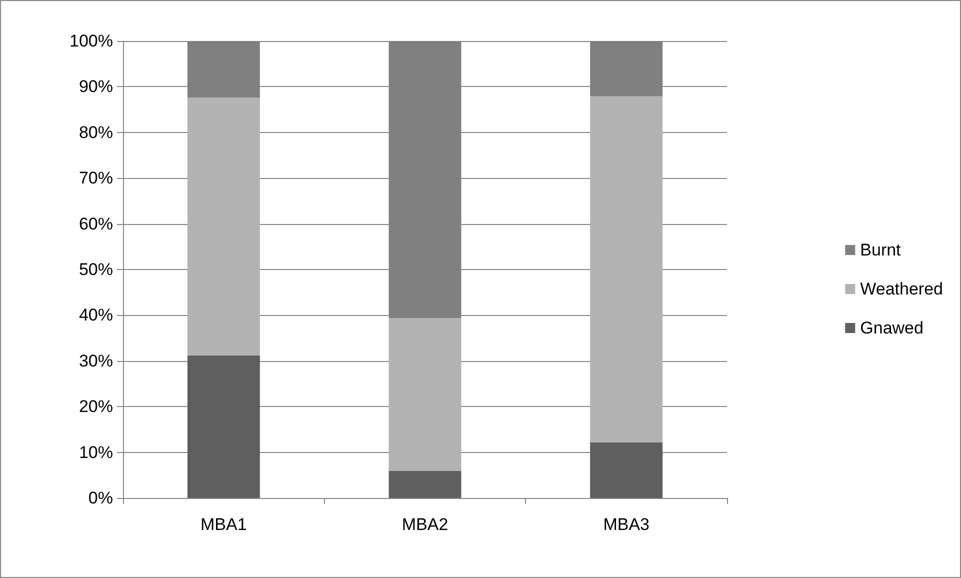 The width and height of the screenshot is (961, 578). I want to click on y-tick-label: 100%, so click(91, 41).